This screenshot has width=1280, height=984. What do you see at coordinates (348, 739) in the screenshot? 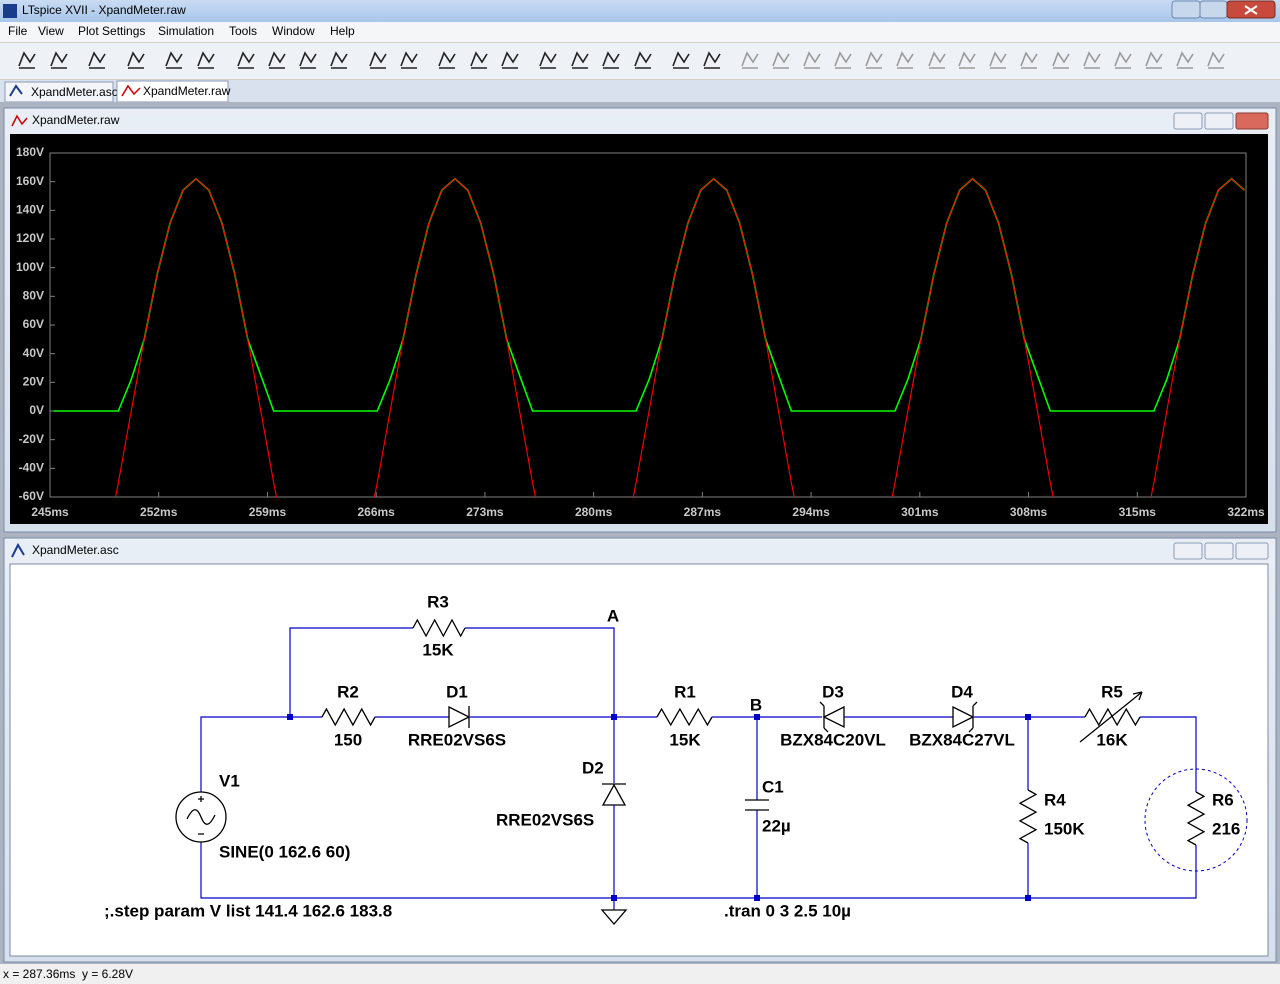
I see `component-value: 150` at bounding box center [348, 739].